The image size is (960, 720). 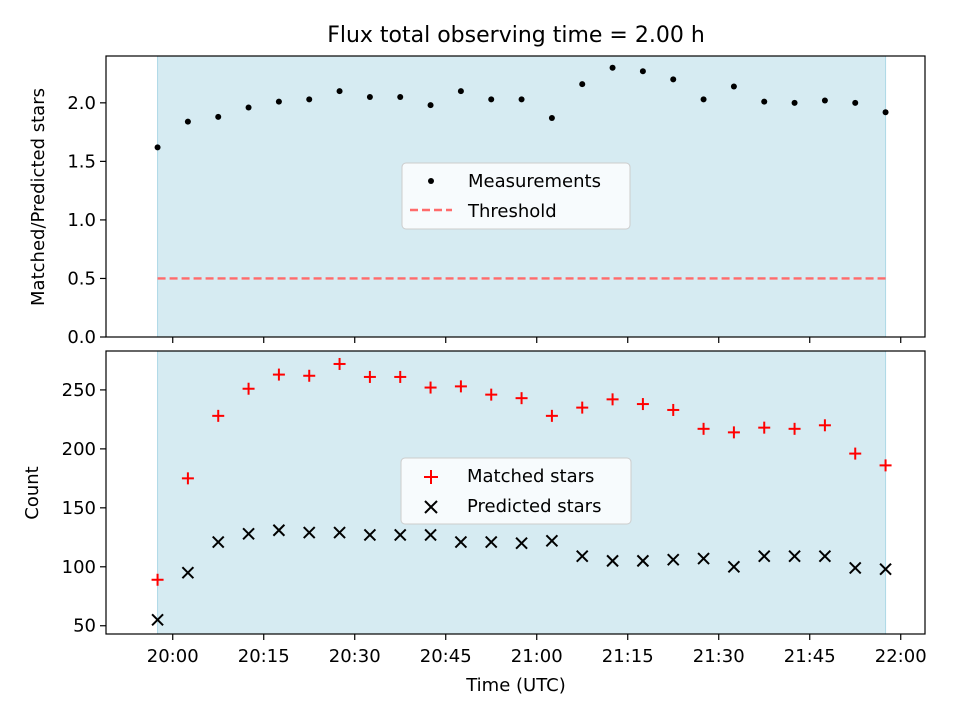 What do you see at coordinates (264, 656) in the screenshot?
I see `x-tick-label: 20:15` at bounding box center [264, 656].